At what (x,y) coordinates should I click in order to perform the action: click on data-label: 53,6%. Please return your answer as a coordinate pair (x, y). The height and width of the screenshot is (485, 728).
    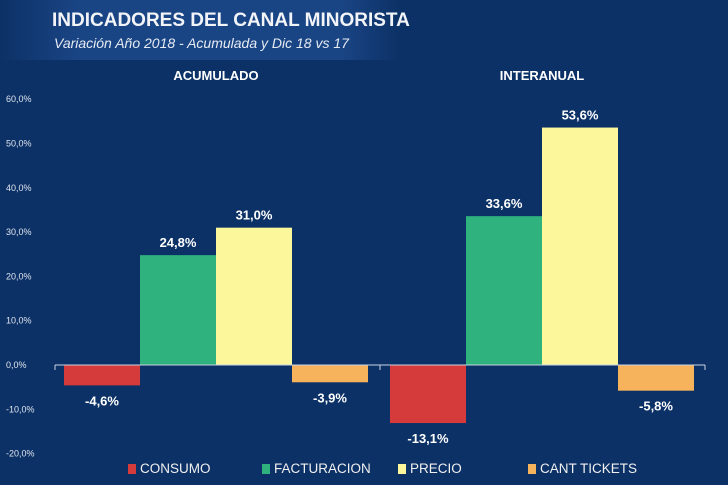
    Looking at the image, I should click on (580, 115).